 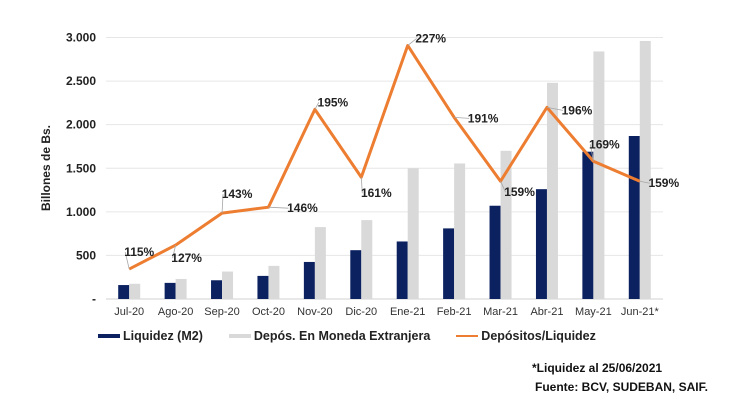 What do you see at coordinates (302, 208) in the screenshot?
I see `data-label: 146%` at bounding box center [302, 208].